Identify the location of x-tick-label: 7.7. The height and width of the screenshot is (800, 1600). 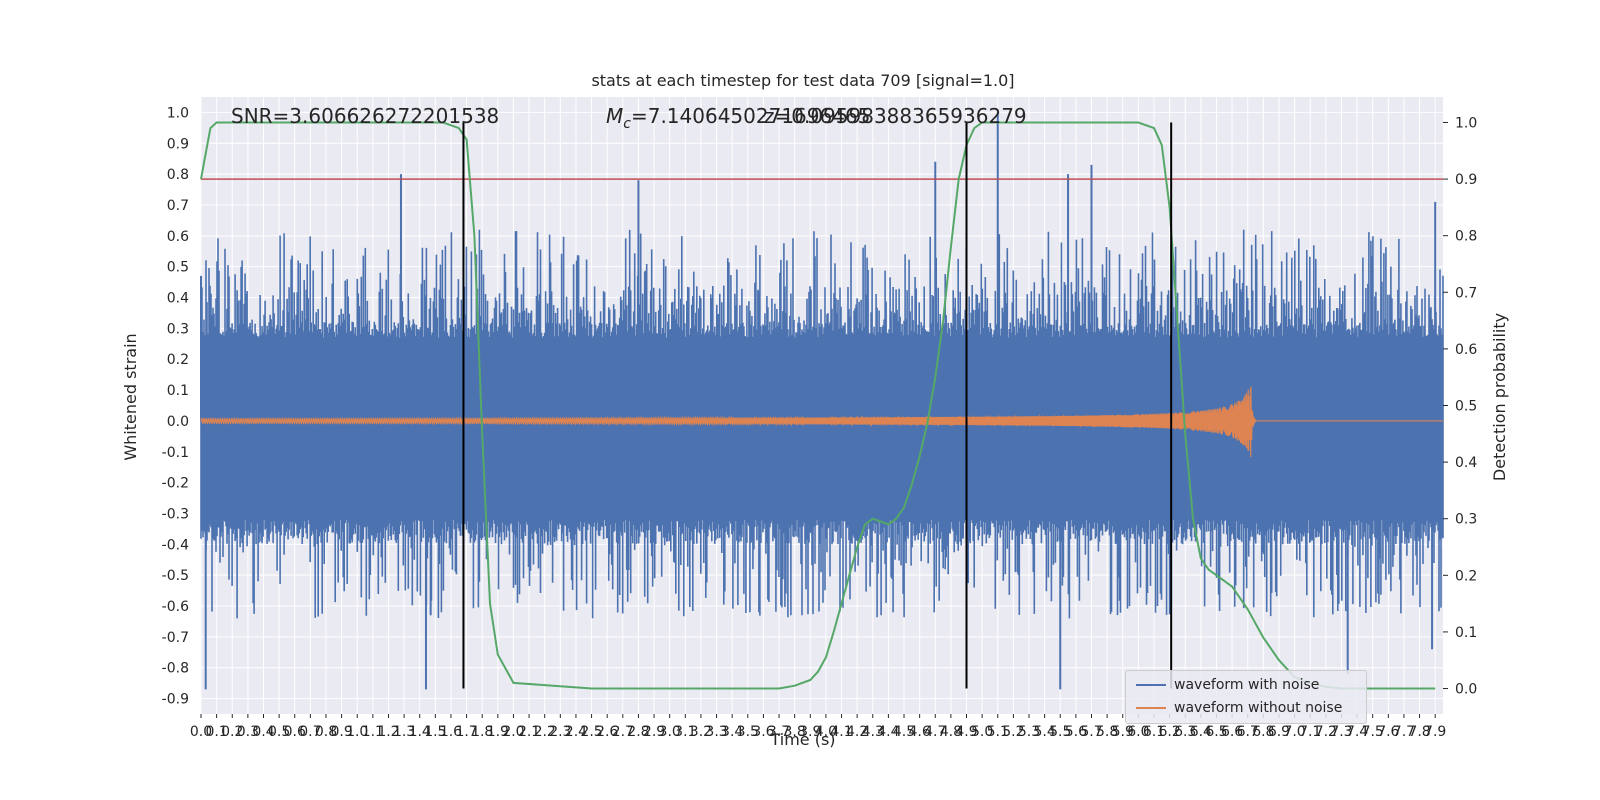
(1404, 732).